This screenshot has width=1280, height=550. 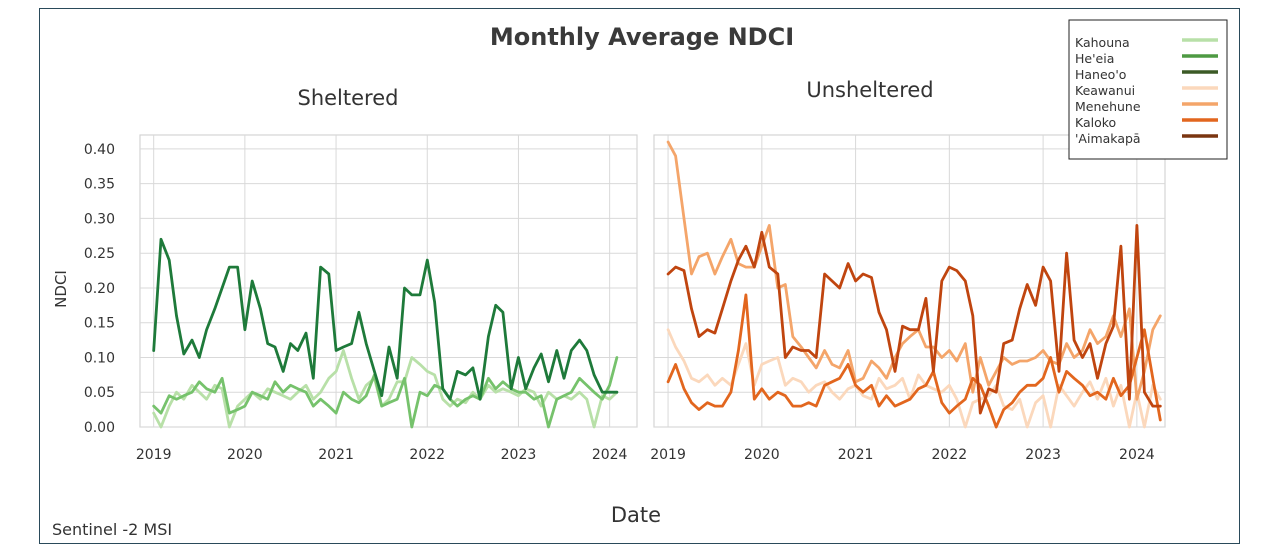 I want to click on y-tick-label: 0.15, so click(x=99, y=324).